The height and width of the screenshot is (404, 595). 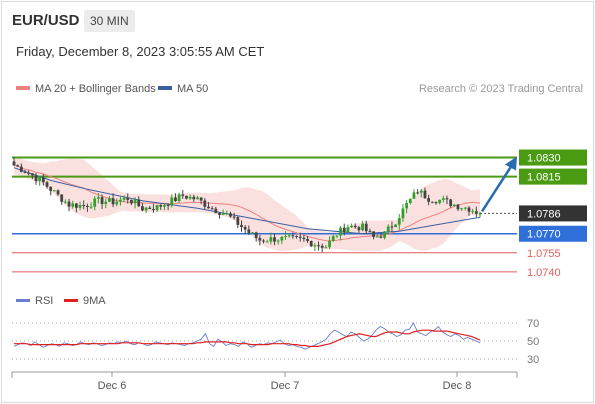 I want to click on rsi-line, so click(x=247, y=336).